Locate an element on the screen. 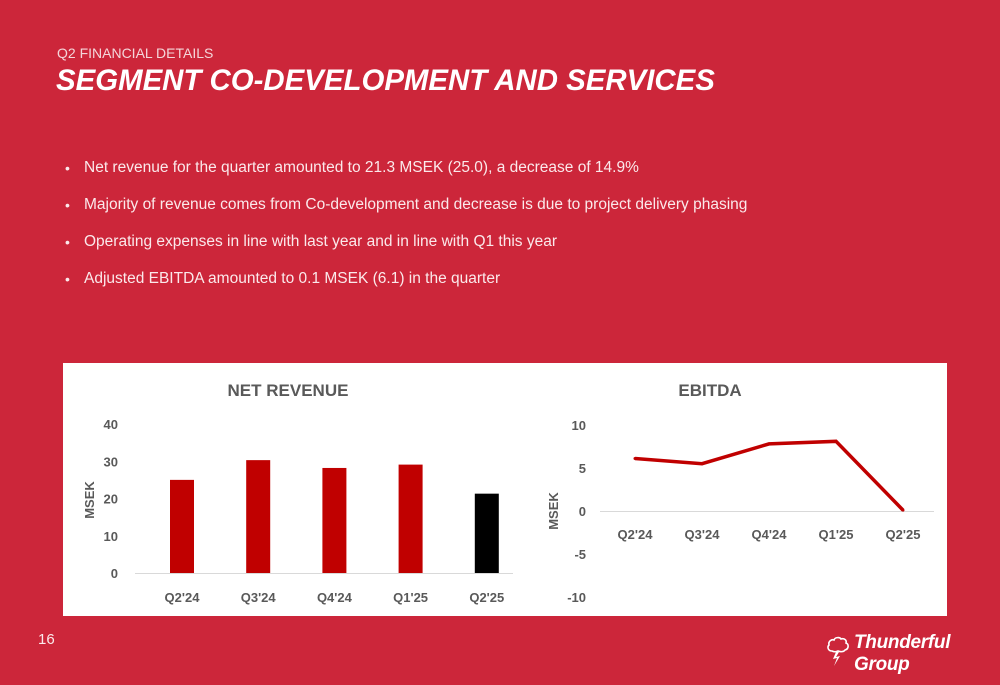  kicker: Q2 FINANCIAL DETAILS is located at coordinates (135, 53).